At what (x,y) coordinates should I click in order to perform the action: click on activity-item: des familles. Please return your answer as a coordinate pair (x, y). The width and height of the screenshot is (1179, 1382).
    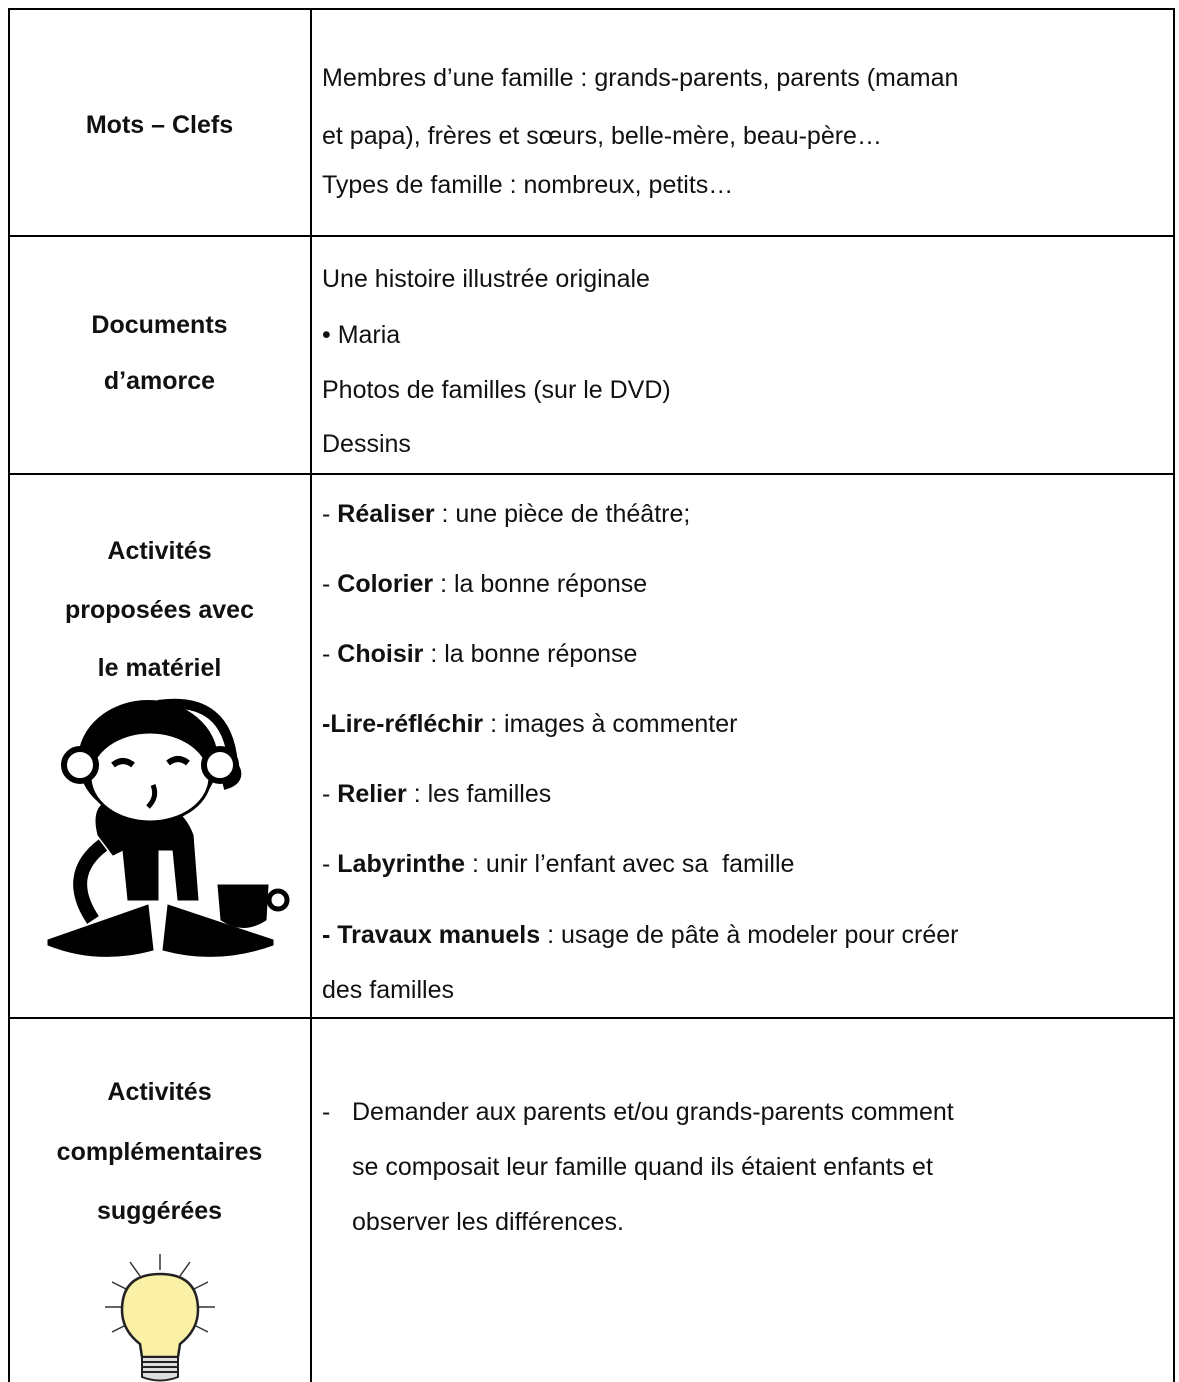
    Looking at the image, I should click on (388, 990).